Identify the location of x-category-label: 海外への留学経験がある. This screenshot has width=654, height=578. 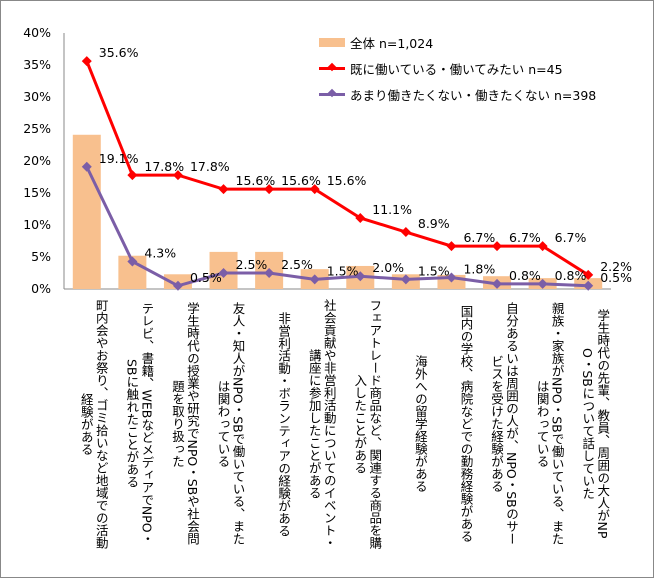
(420, 424).